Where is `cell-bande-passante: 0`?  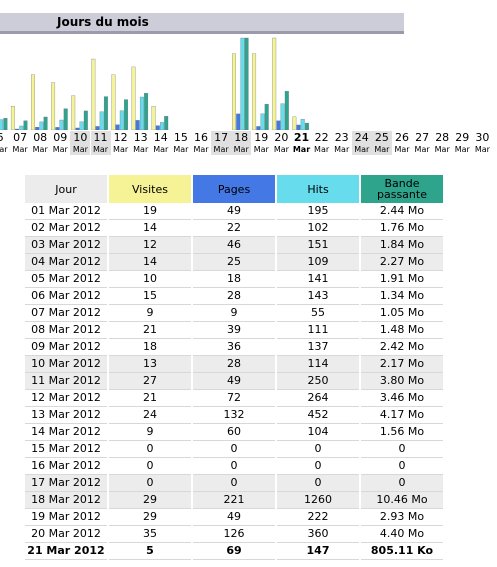 cell-bande-passante: 0 is located at coordinates (402, 483).